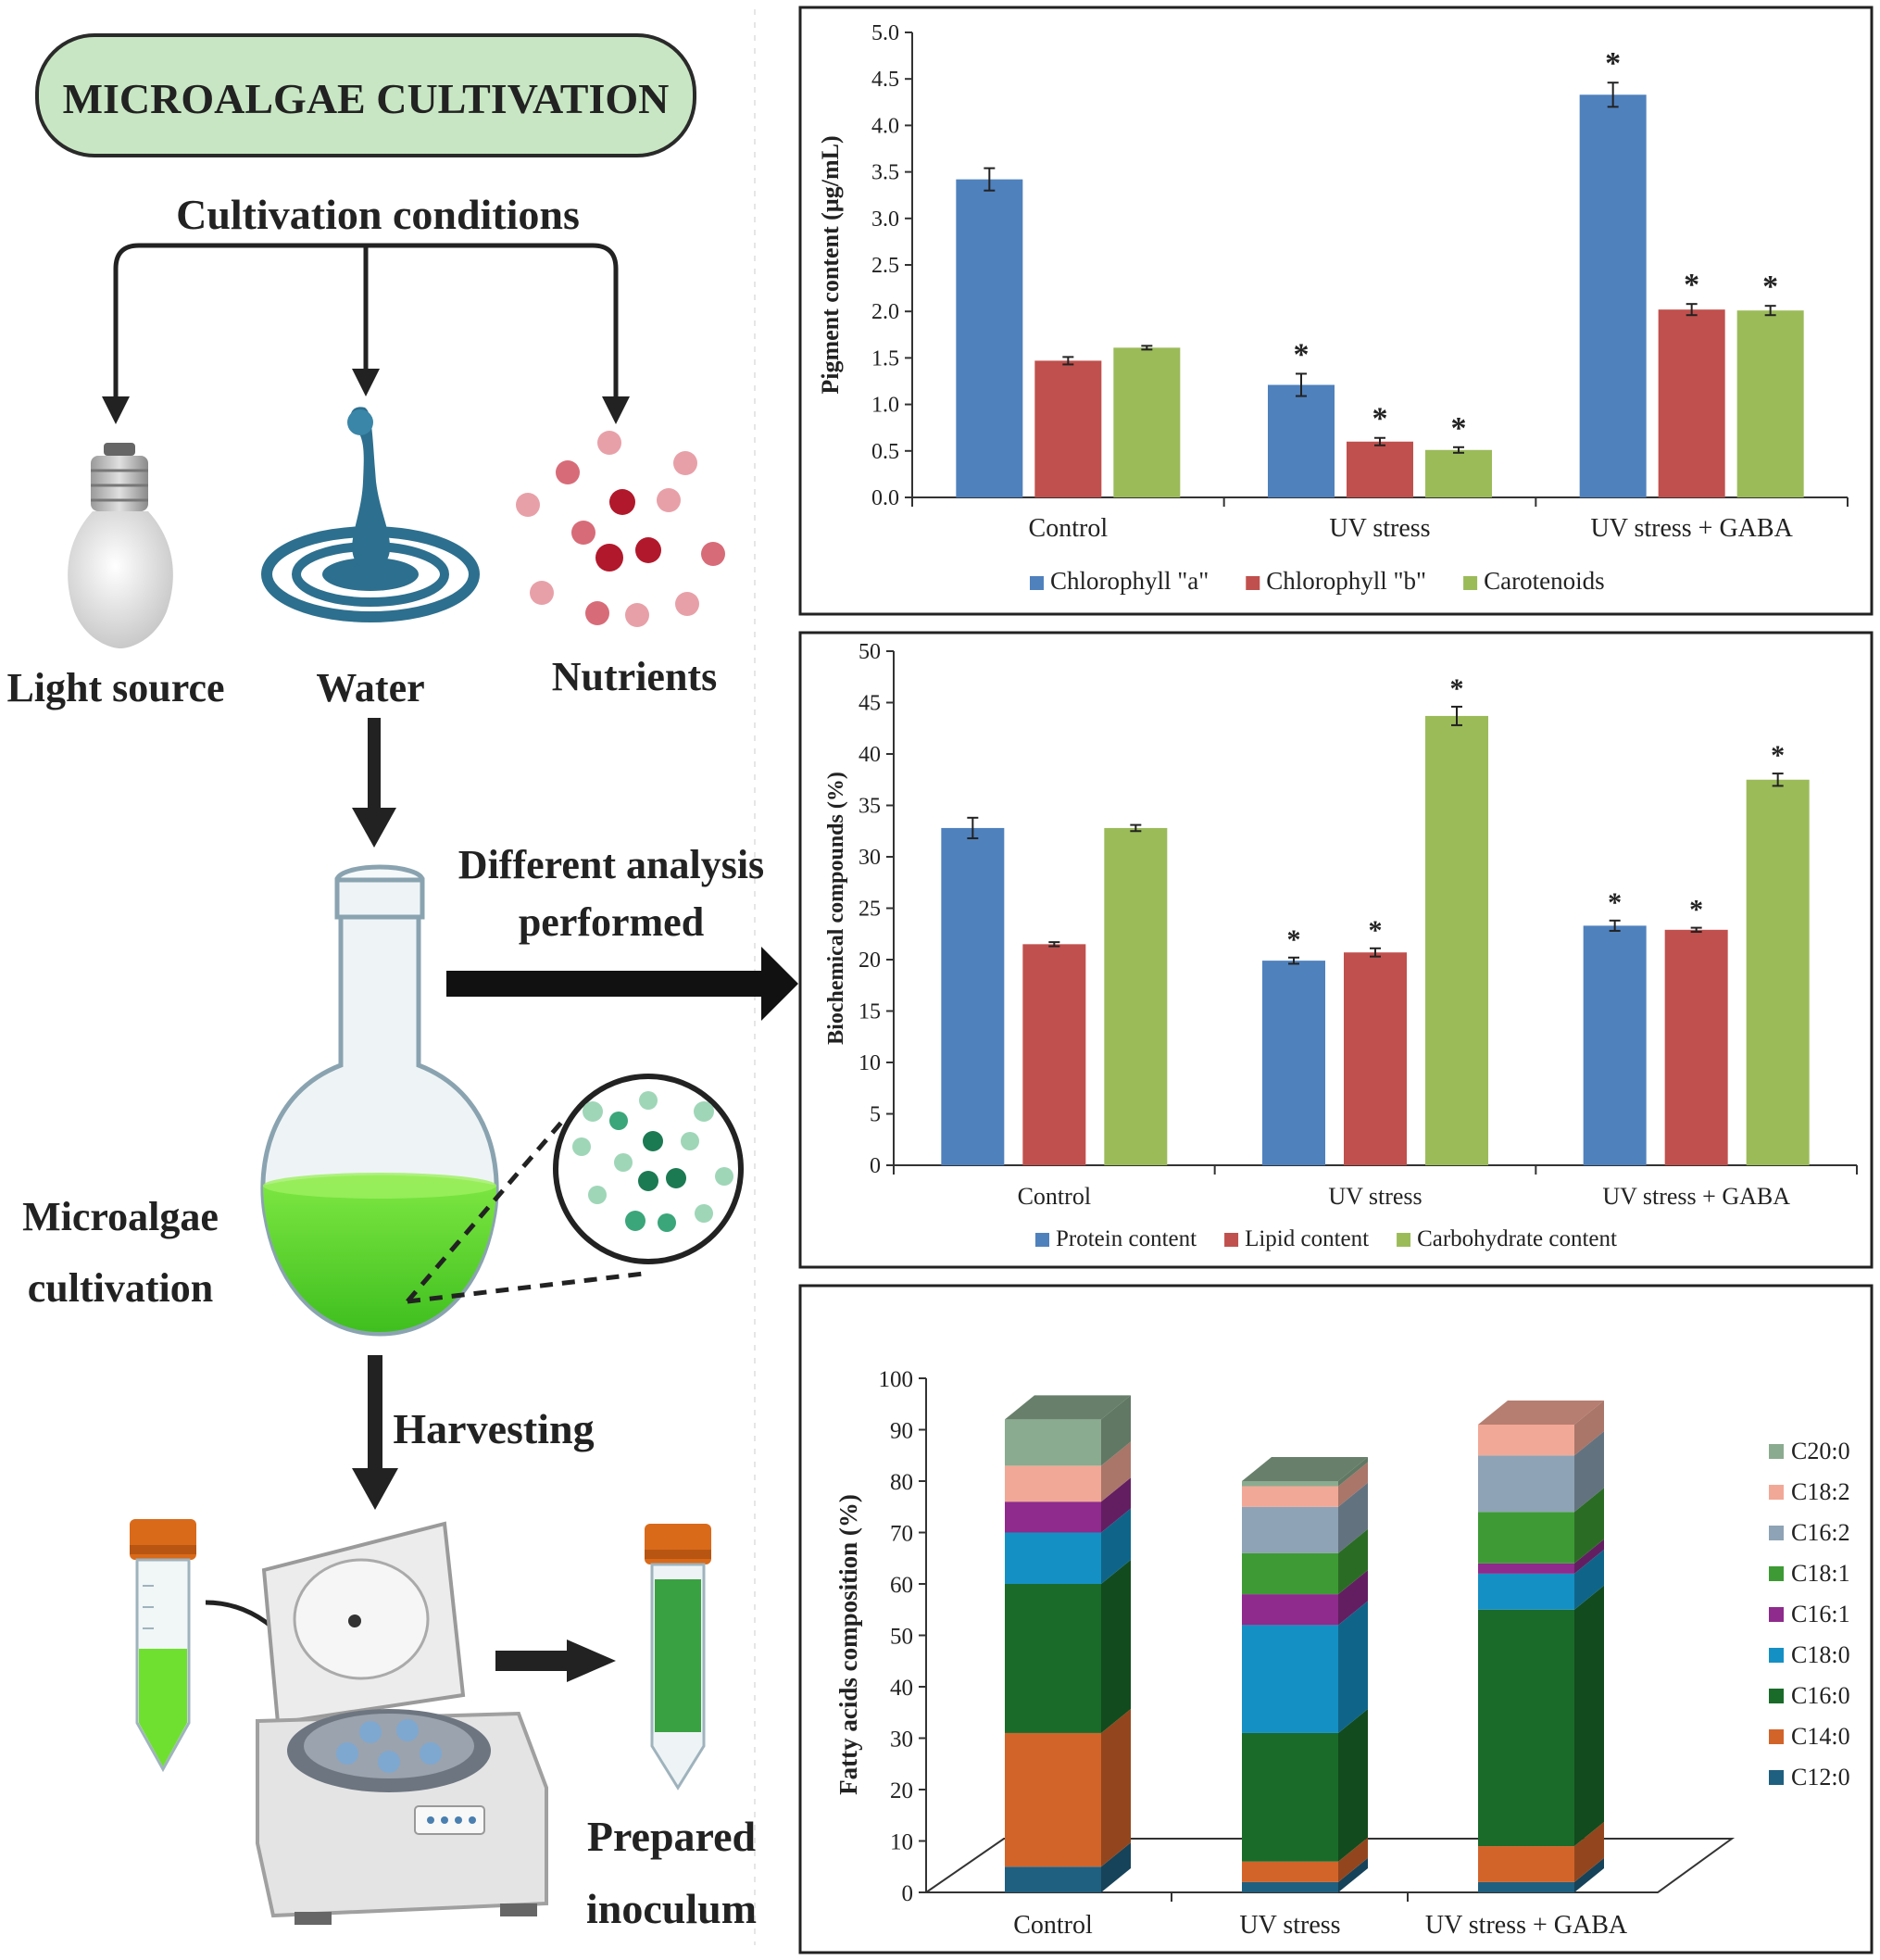 Image resolution: width=1880 pixels, height=1960 pixels. I want to click on y-tick-label: 5.0, so click(885, 33).